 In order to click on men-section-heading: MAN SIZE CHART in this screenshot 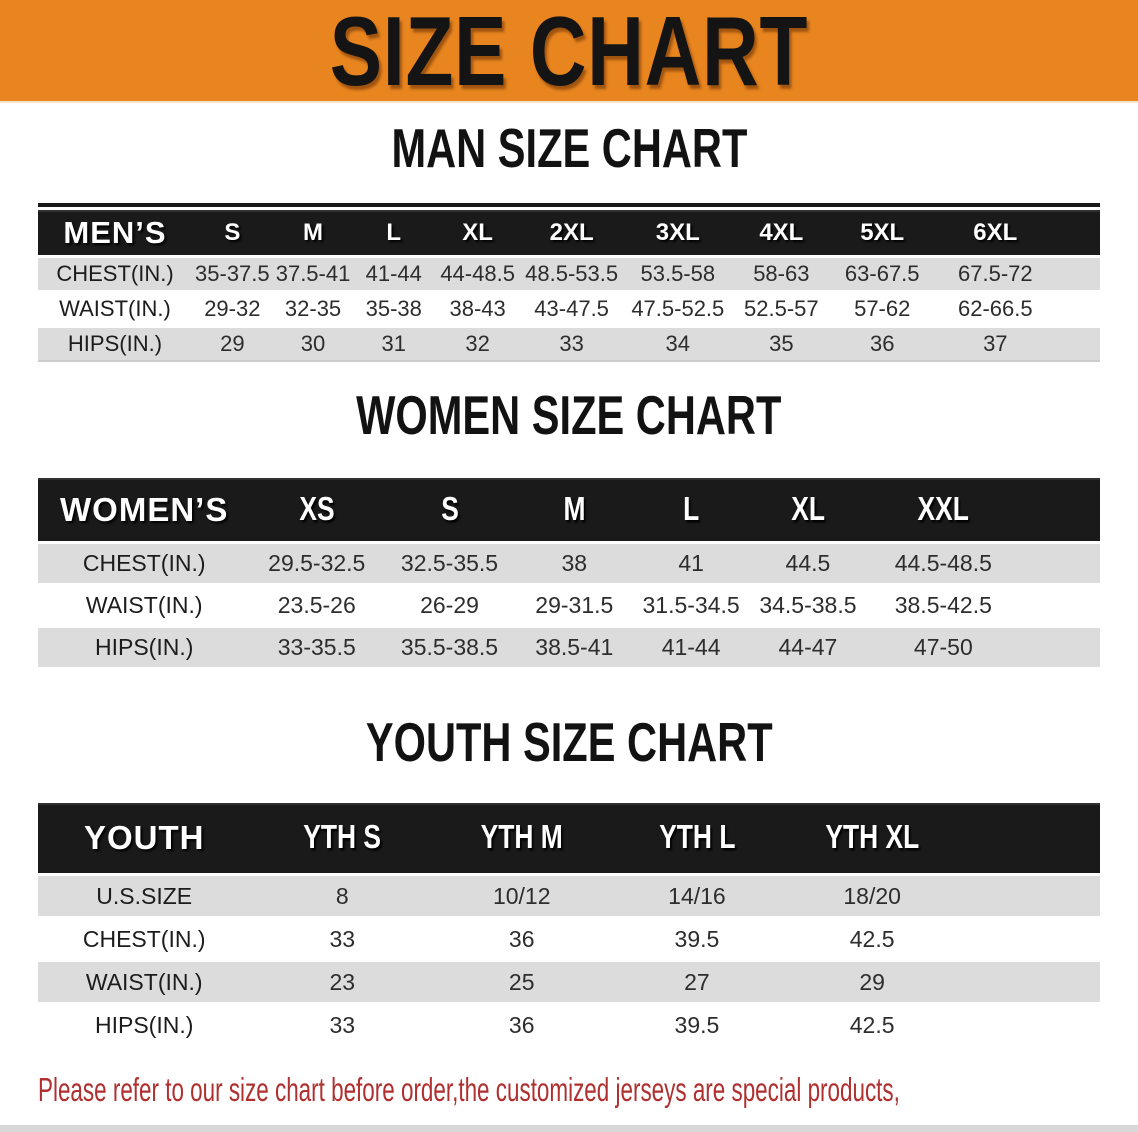, I will do `click(569, 153)`.